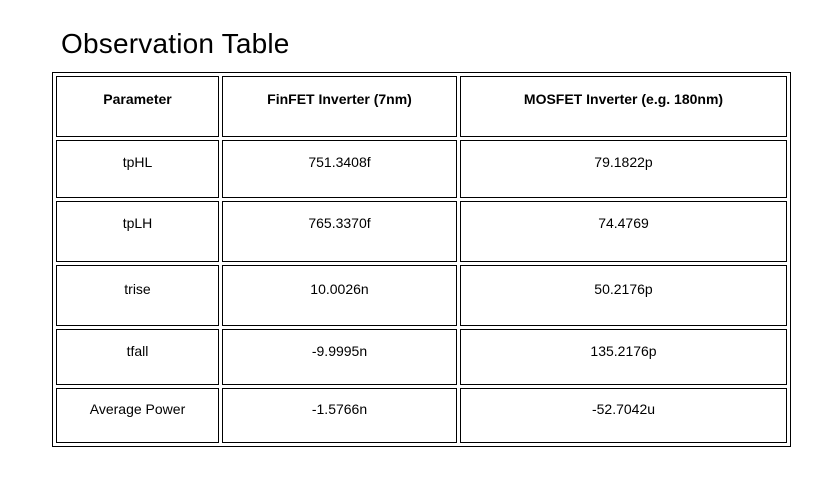 The height and width of the screenshot is (482, 836). I want to click on cell-parameter: Average Power, so click(137, 415).